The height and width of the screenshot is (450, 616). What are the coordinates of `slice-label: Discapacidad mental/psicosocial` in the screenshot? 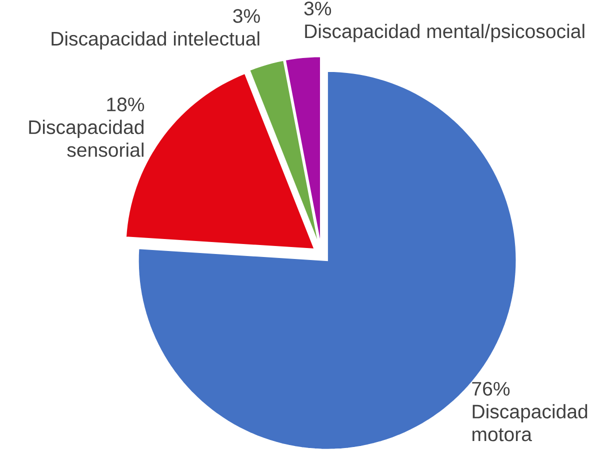 It's located at (444, 33).